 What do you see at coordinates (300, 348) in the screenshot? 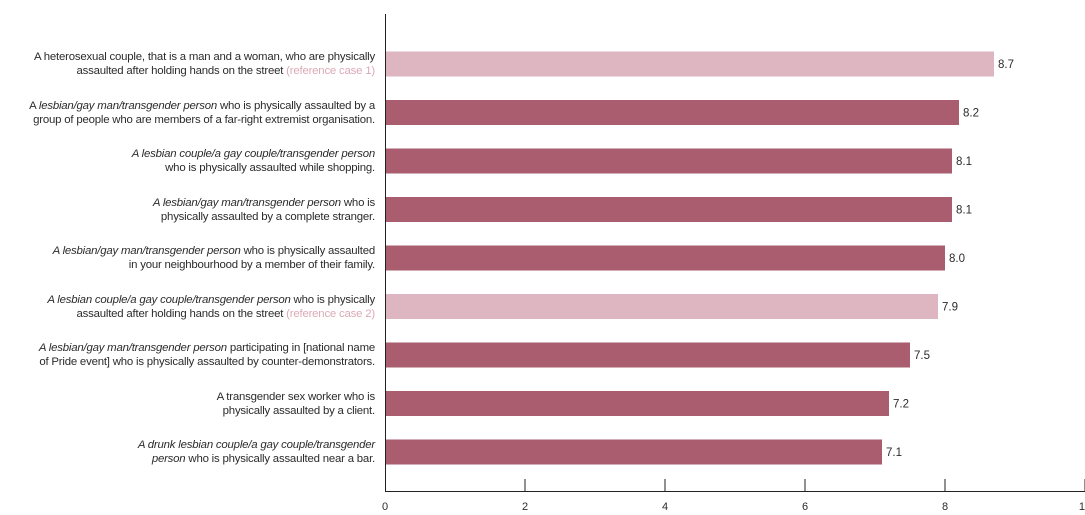
I see `category-label-text: participating in [national name` at bounding box center [300, 348].